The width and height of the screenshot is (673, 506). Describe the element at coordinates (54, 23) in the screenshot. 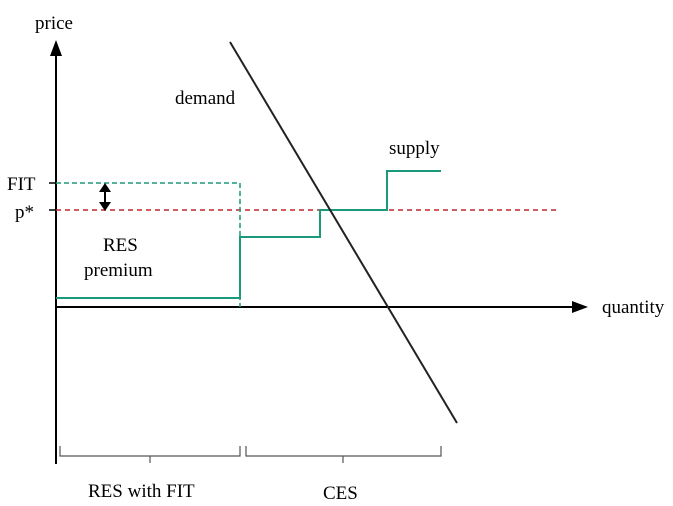

I see `y-axis-label: price` at that location.